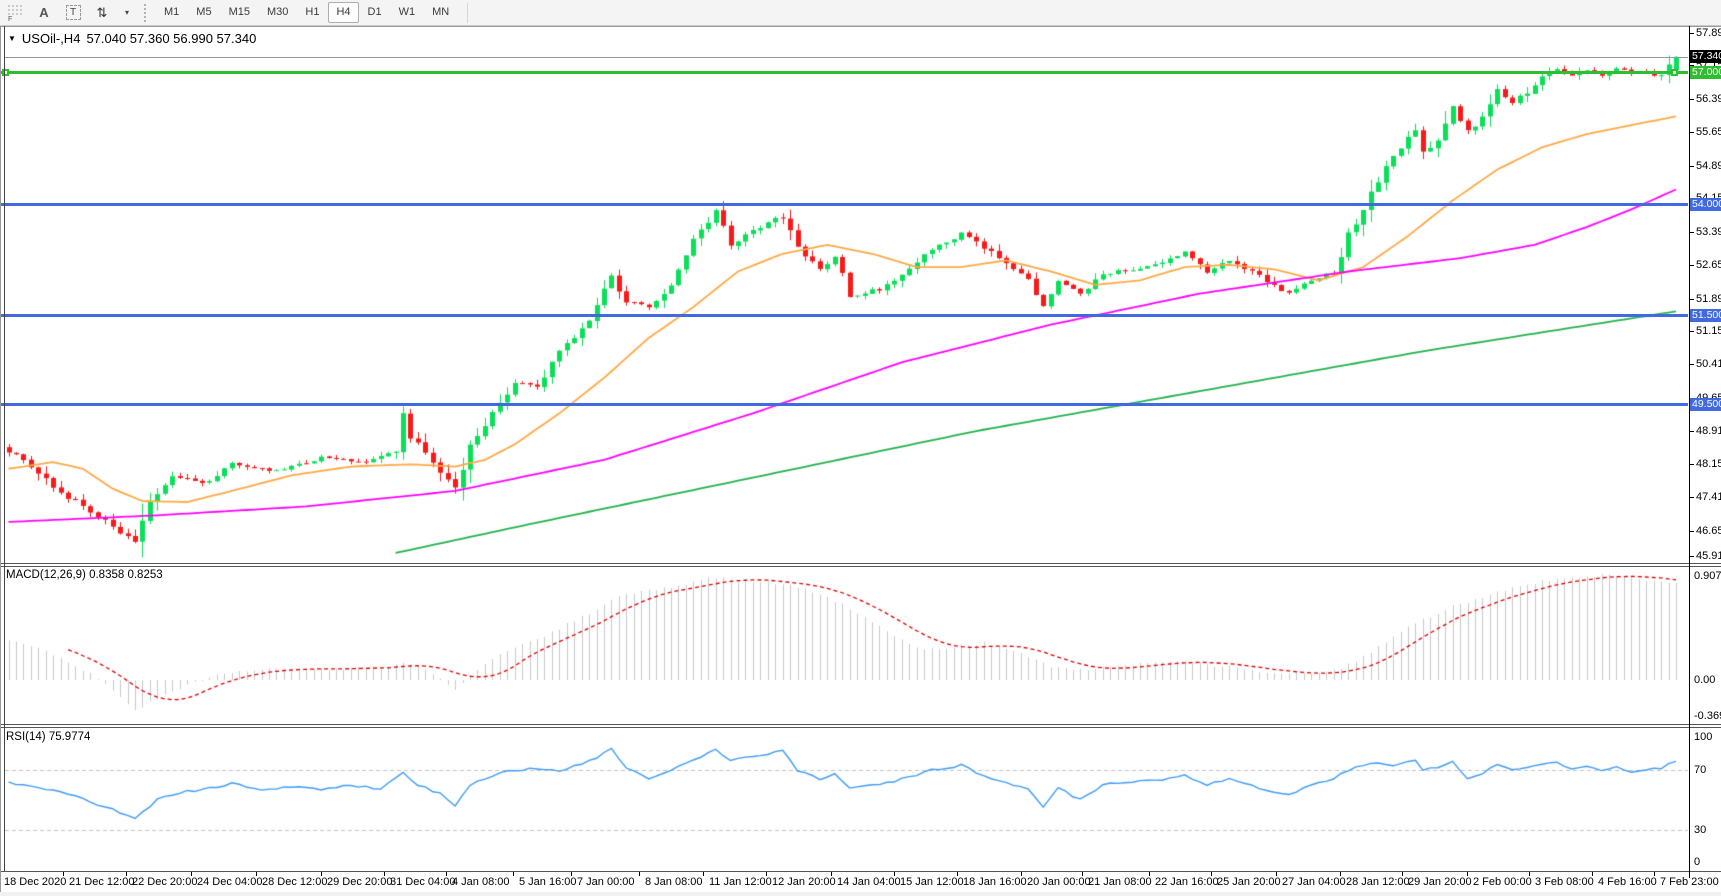 The image size is (1721, 896). Describe the element at coordinates (277, 12) in the screenshot. I see `timeframe-button-m30: M30` at that location.